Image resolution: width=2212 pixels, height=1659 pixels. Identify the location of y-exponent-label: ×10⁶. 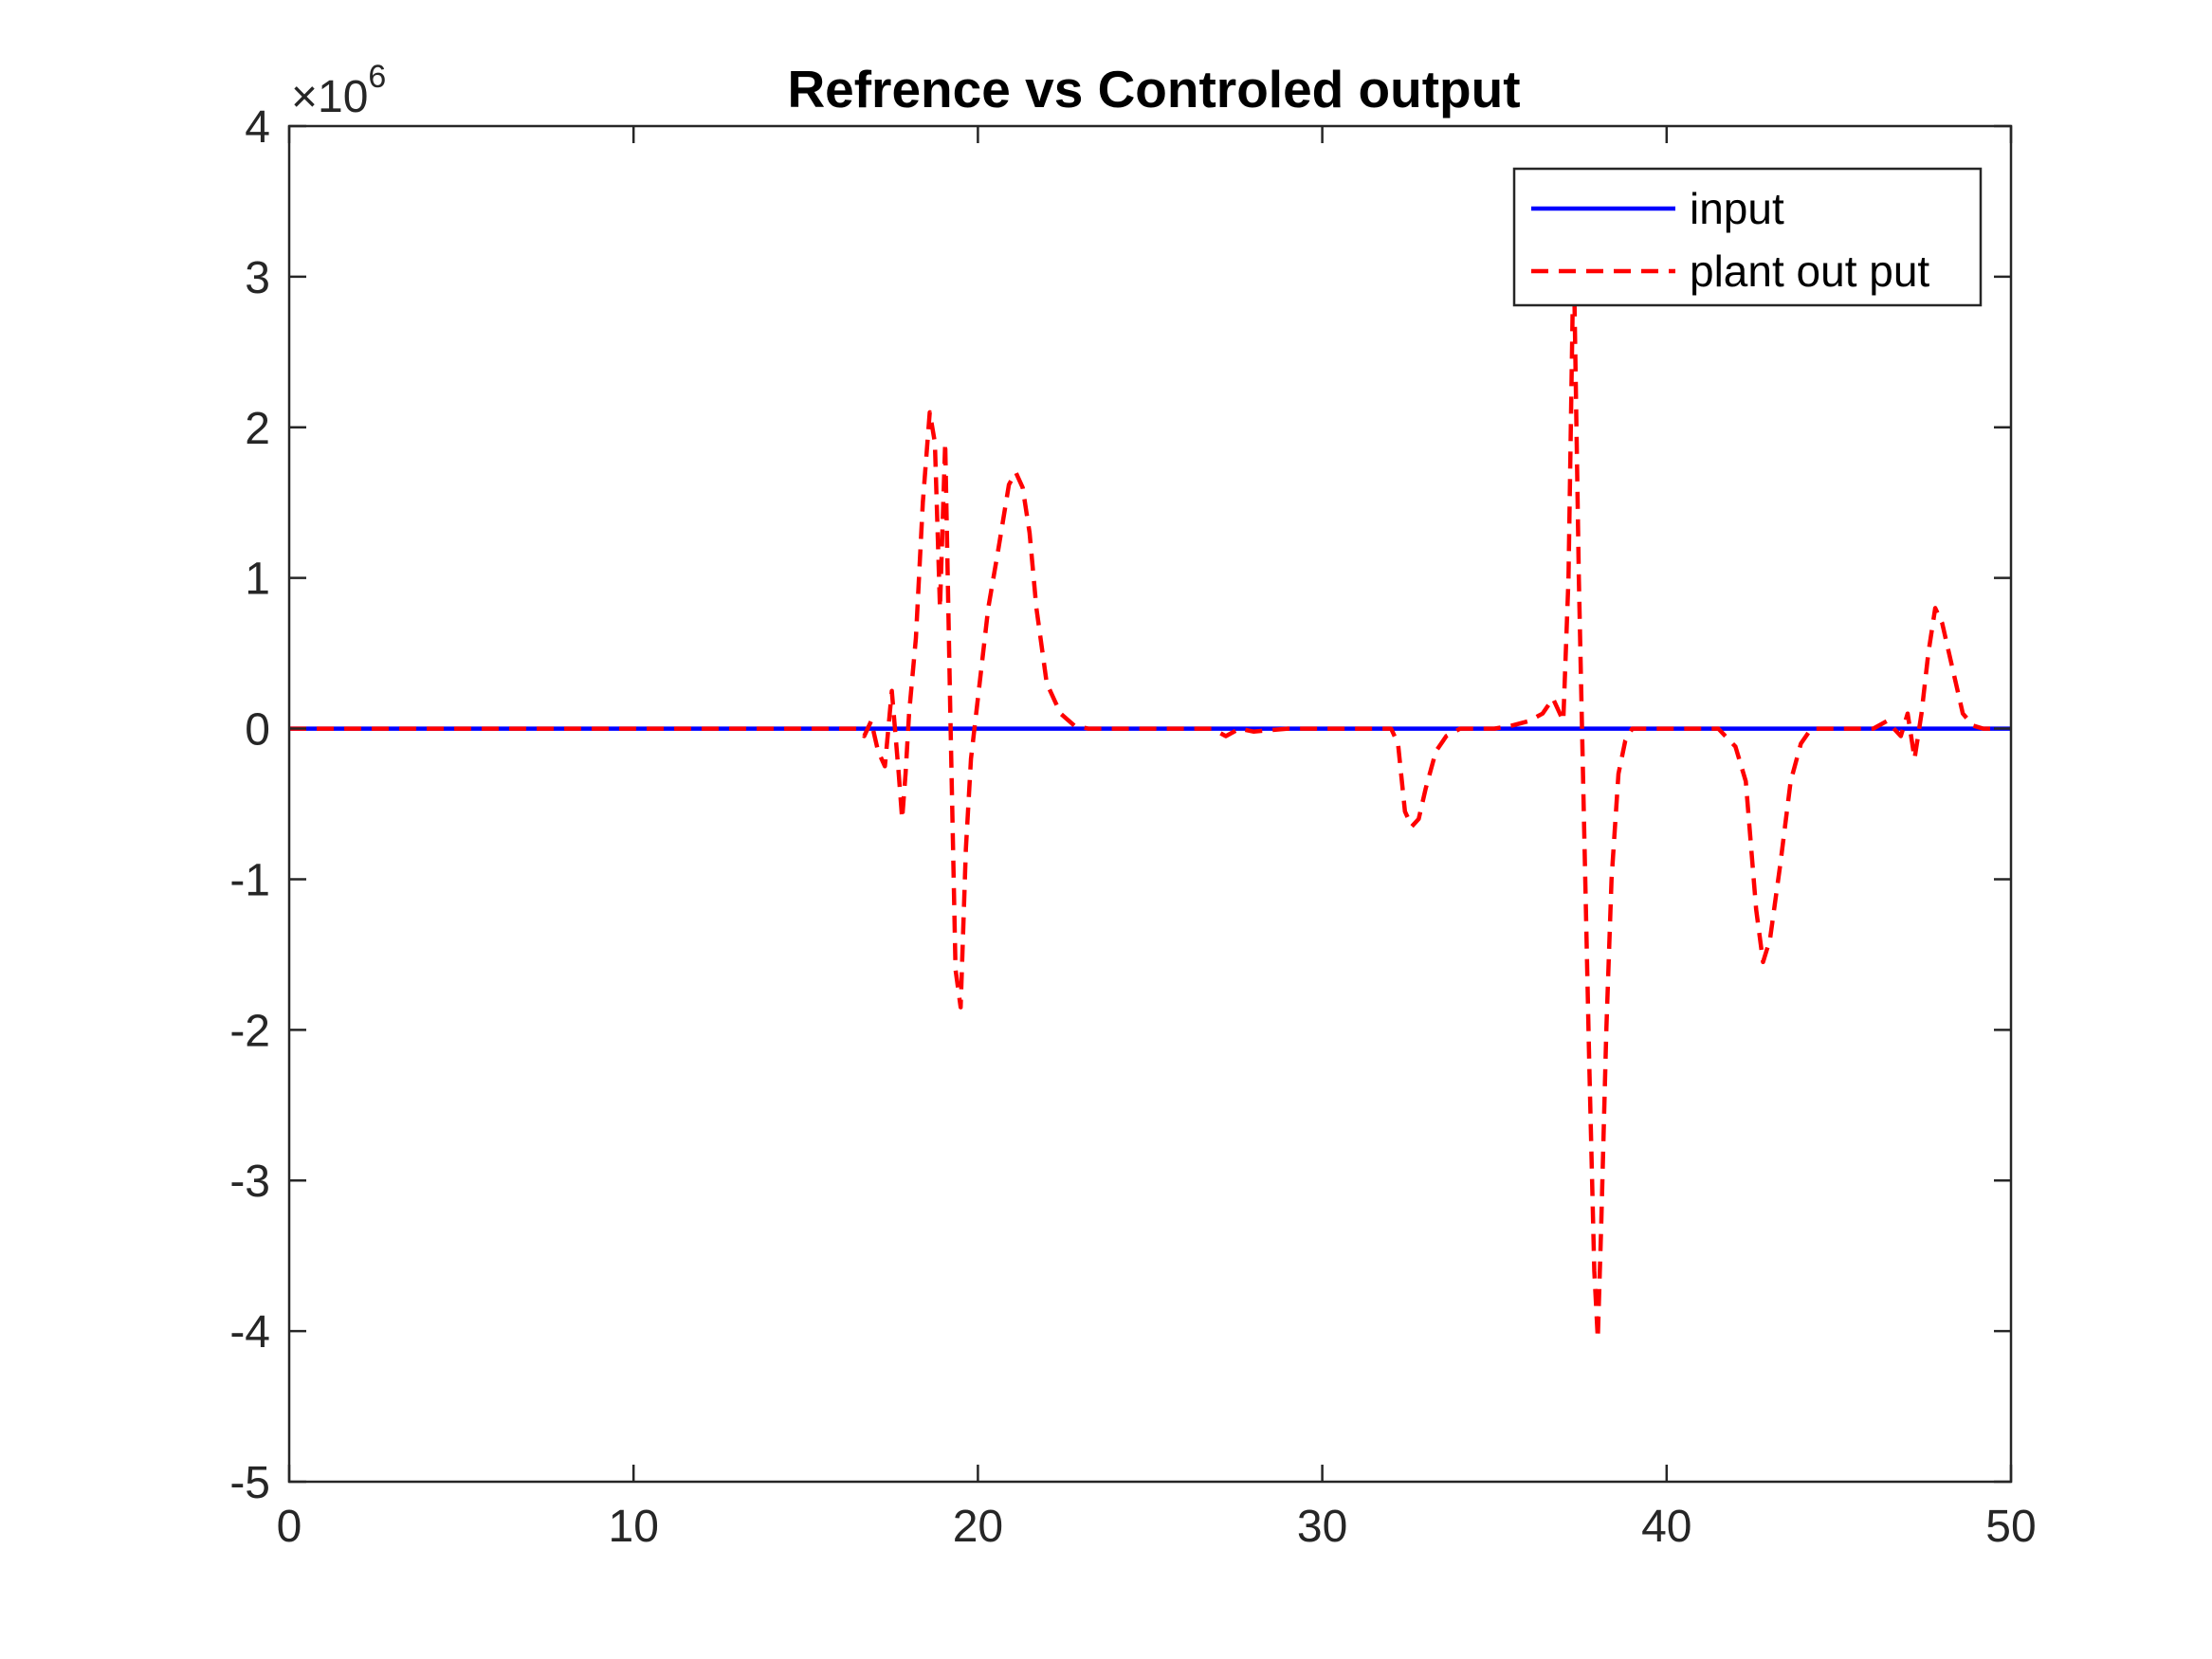
(338, 90).